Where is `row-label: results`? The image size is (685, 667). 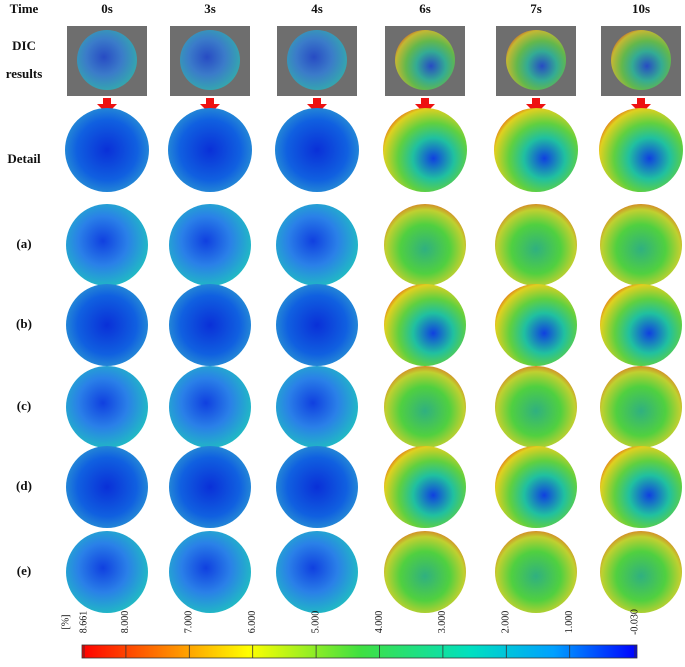 row-label: results is located at coordinates (24, 73).